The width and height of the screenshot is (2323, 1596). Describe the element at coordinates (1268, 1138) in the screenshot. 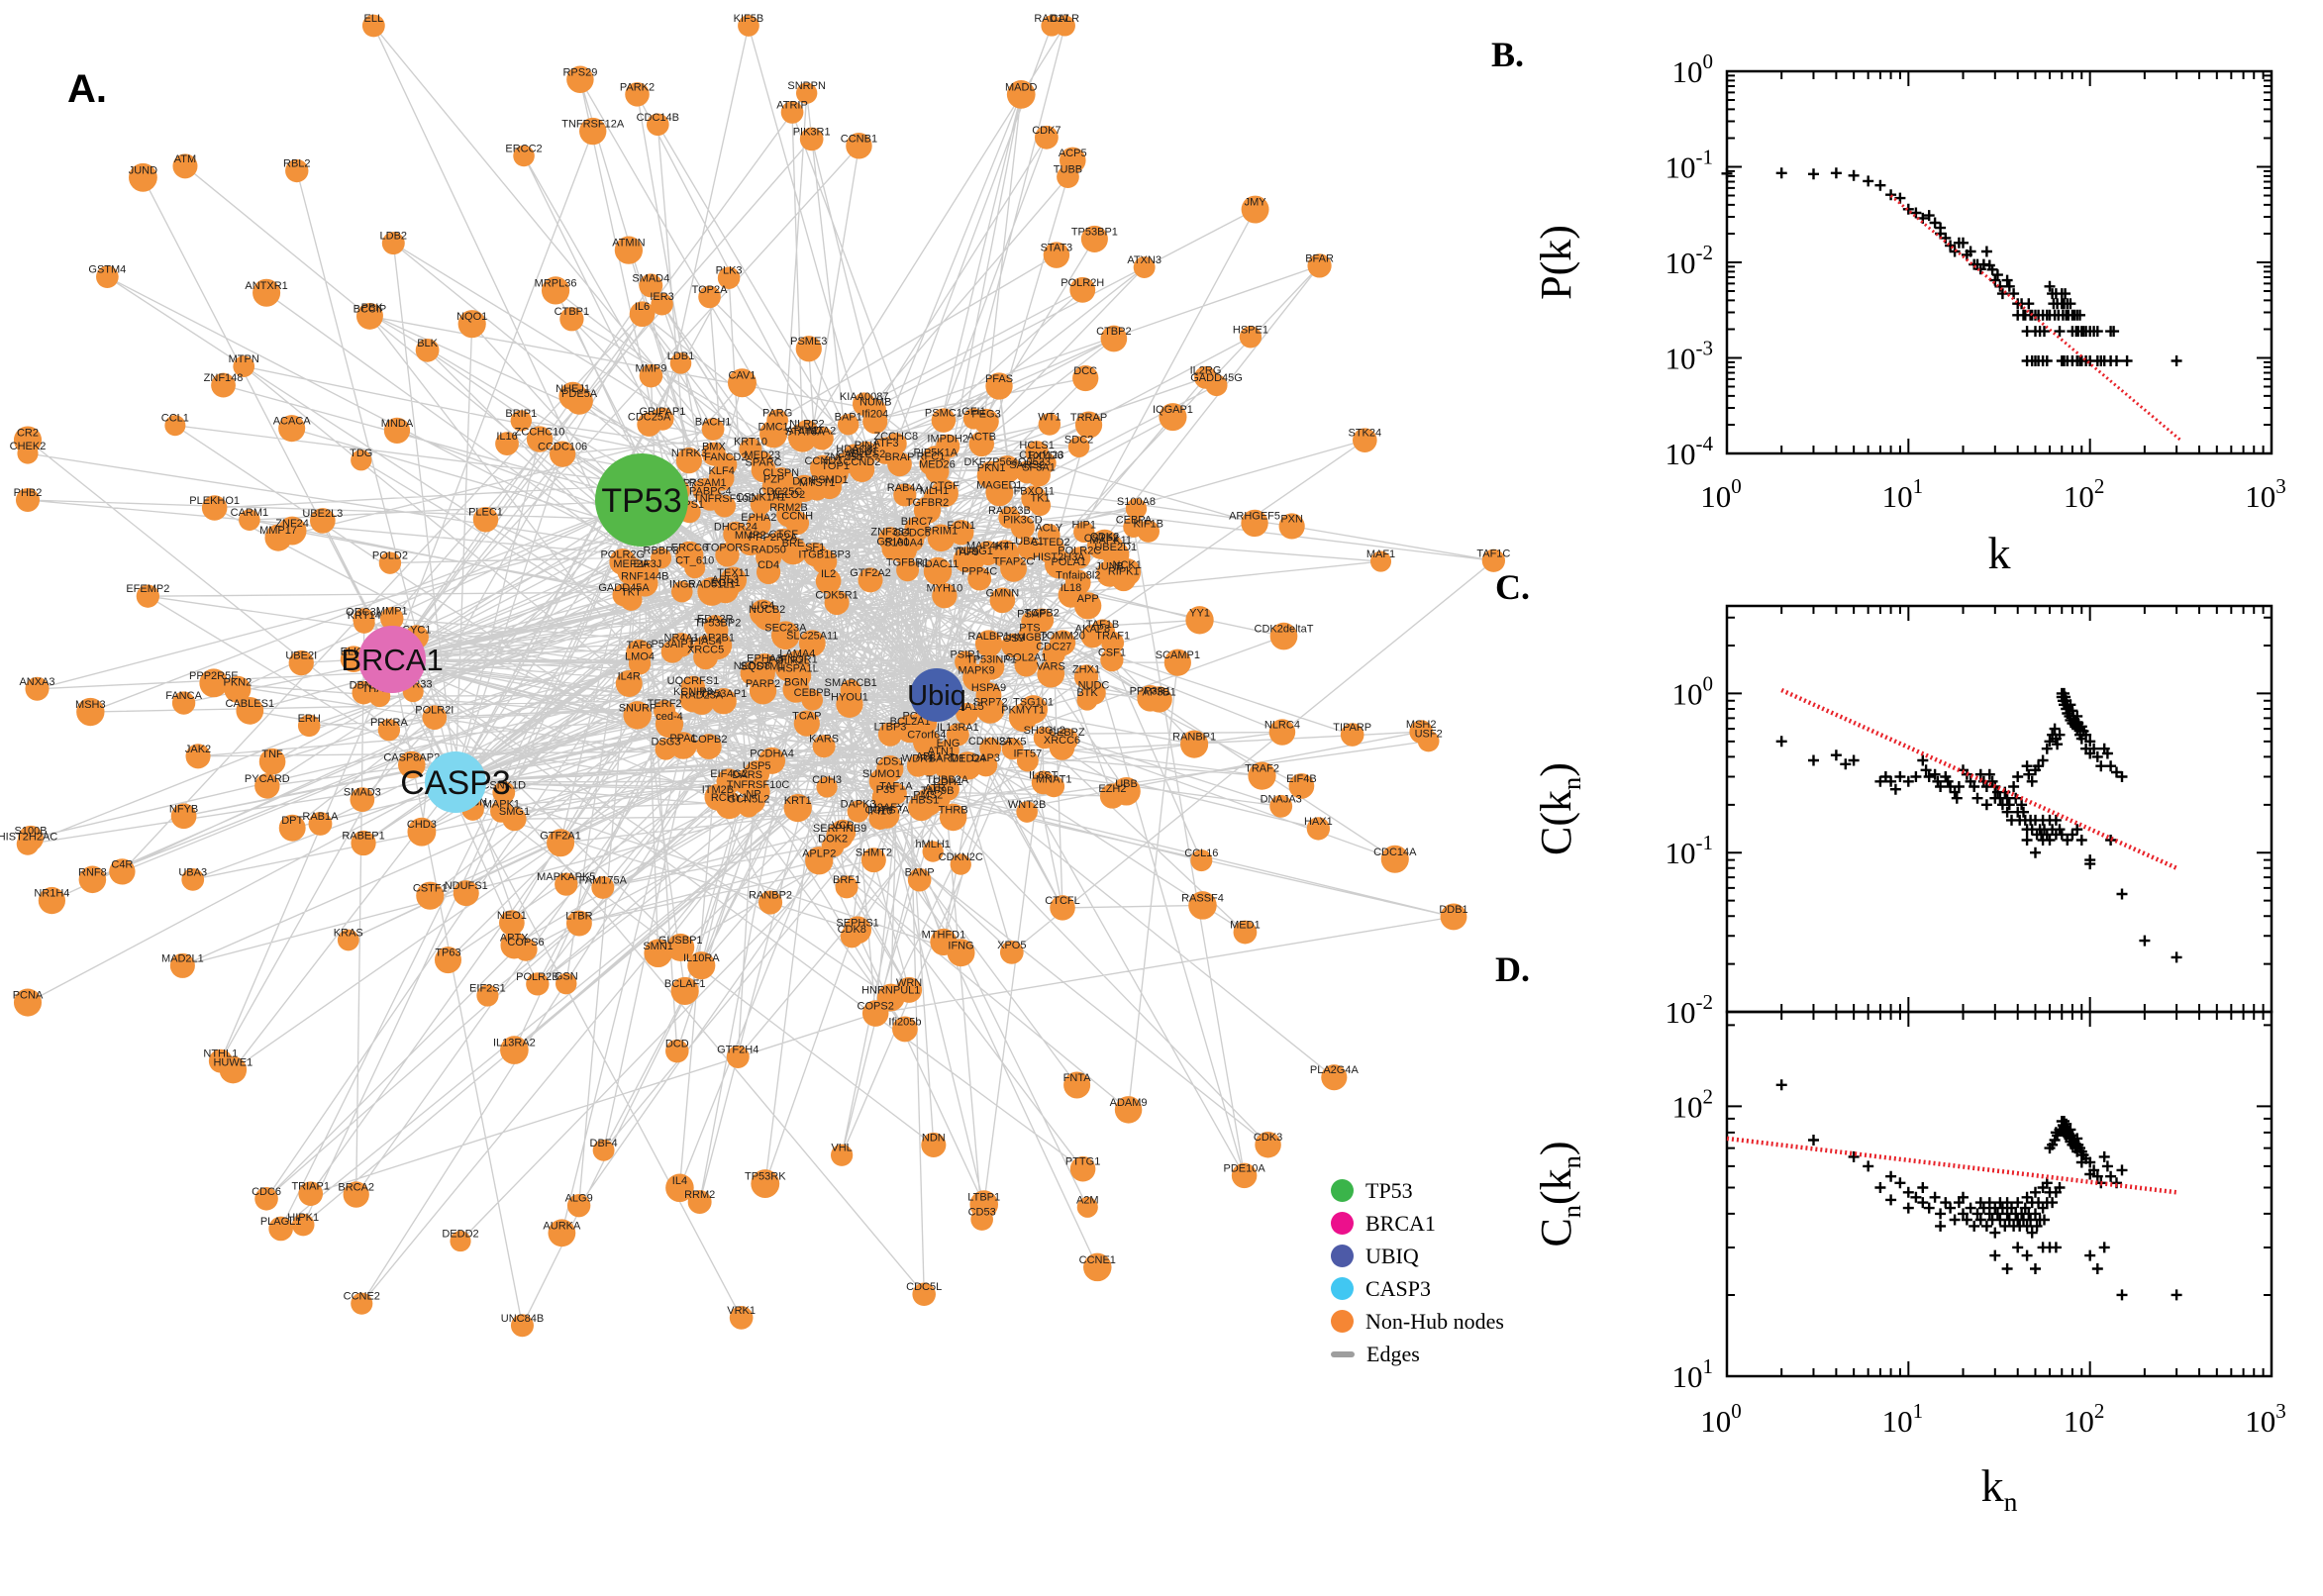

I see `svg-text: CDK3` at that location.